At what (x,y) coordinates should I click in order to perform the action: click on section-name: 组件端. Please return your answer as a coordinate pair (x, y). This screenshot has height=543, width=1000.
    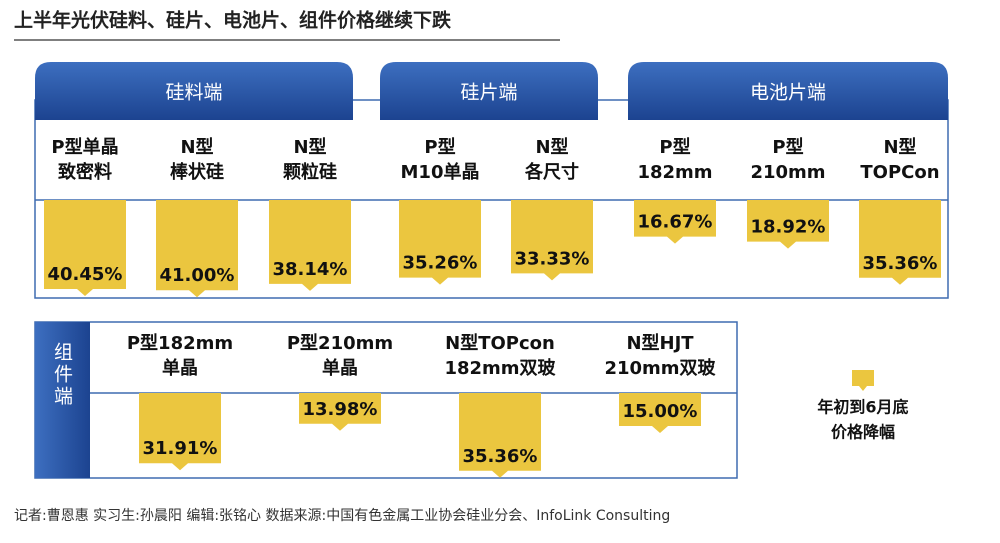
    Looking at the image, I should click on (62, 375).